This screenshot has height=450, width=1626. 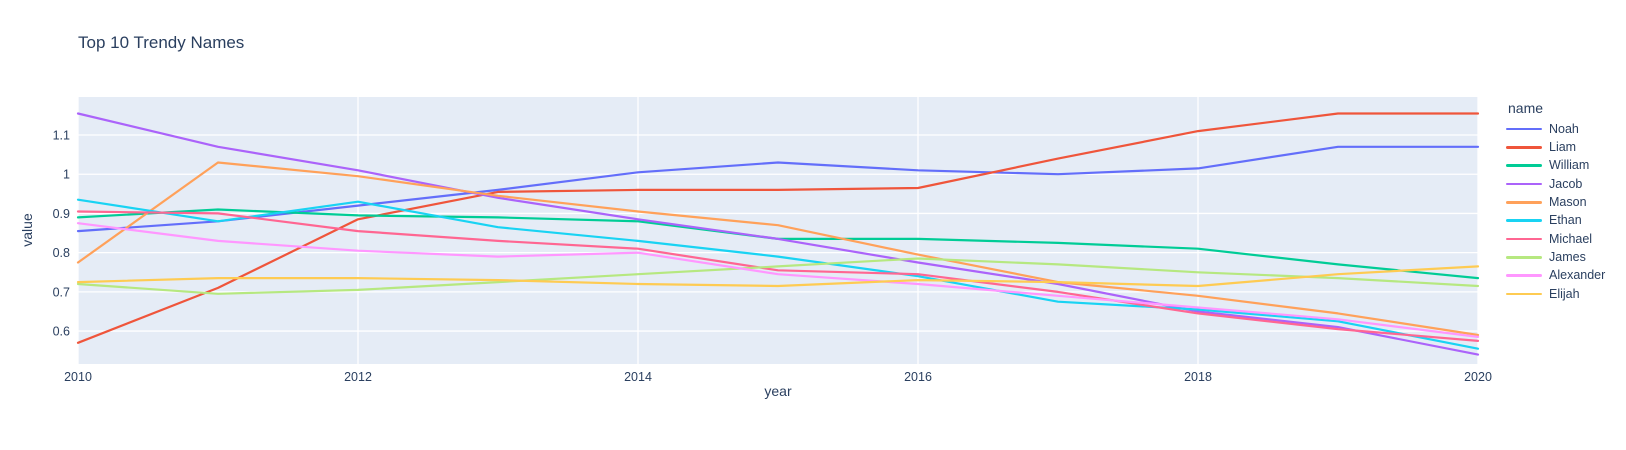 What do you see at coordinates (61, 136) in the screenshot?
I see `y-tick-label: 1.1` at bounding box center [61, 136].